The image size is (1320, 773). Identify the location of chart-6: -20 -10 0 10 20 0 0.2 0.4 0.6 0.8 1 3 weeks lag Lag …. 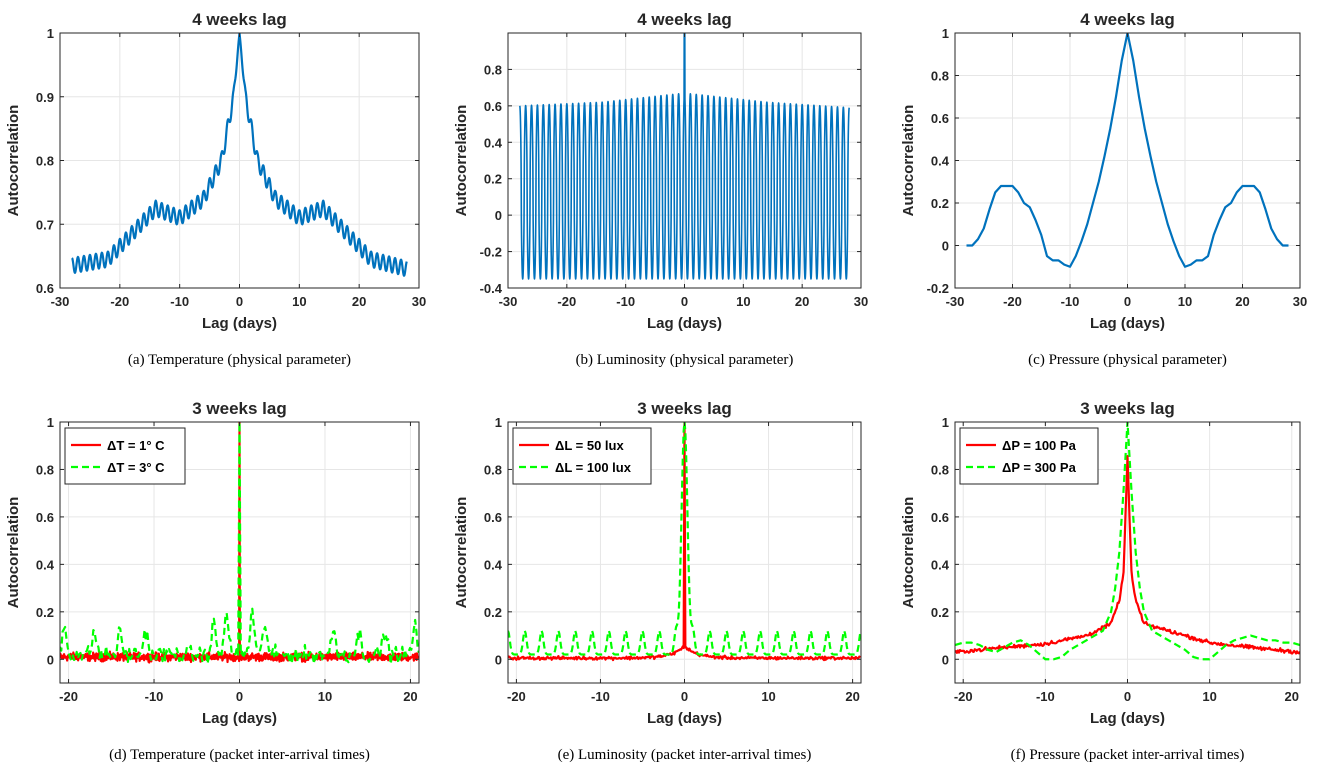
(1100, 581).